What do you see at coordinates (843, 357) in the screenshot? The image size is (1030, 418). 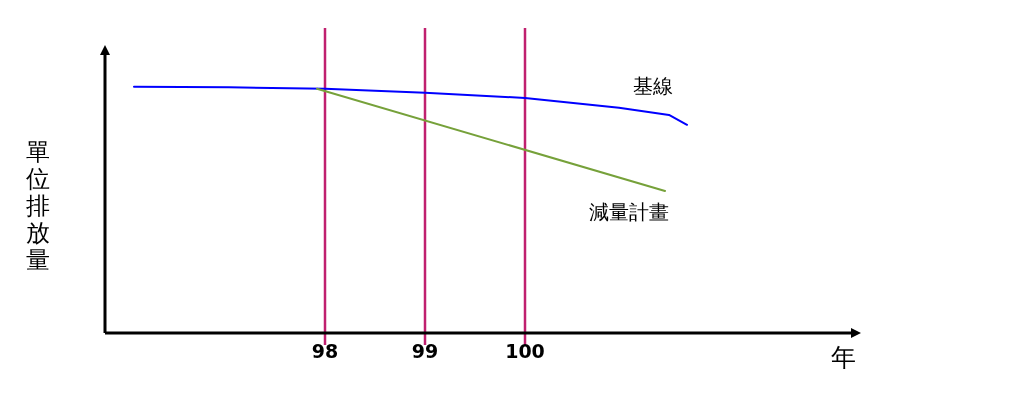 I see `x-axis-title: 年` at bounding box center [843, 357].